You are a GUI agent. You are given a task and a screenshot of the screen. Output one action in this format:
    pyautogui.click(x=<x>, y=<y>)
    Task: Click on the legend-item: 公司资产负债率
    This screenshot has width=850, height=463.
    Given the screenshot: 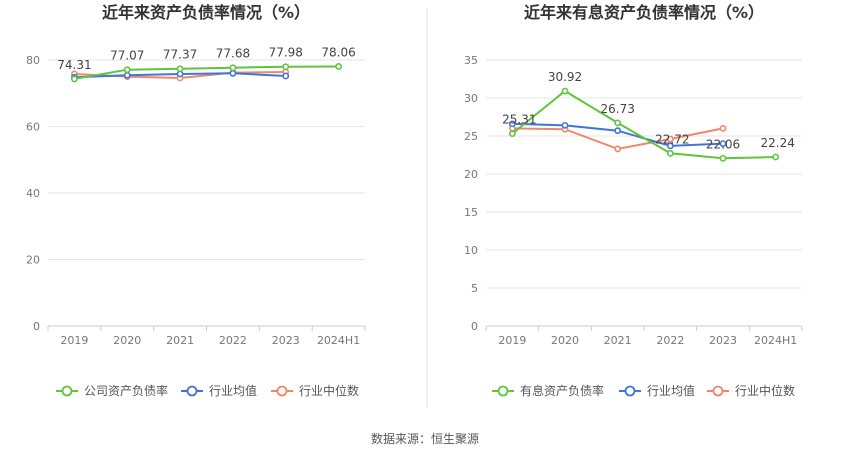 What is the action you would take?
    pyautogui.click(x=112, y=390)
    